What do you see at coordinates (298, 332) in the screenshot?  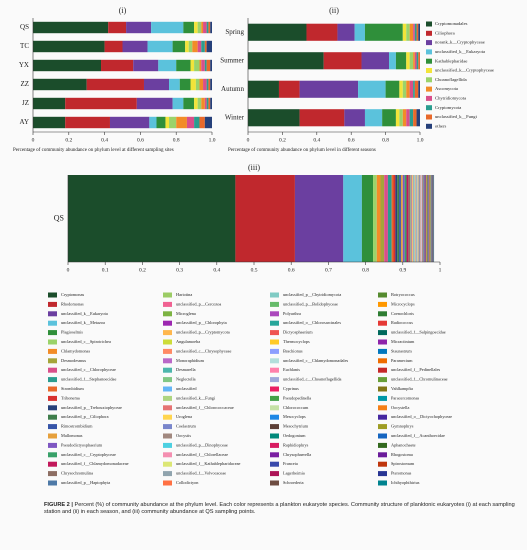 I see `legend-label: Dictyosphaerium` at bounding box center [298, 332].